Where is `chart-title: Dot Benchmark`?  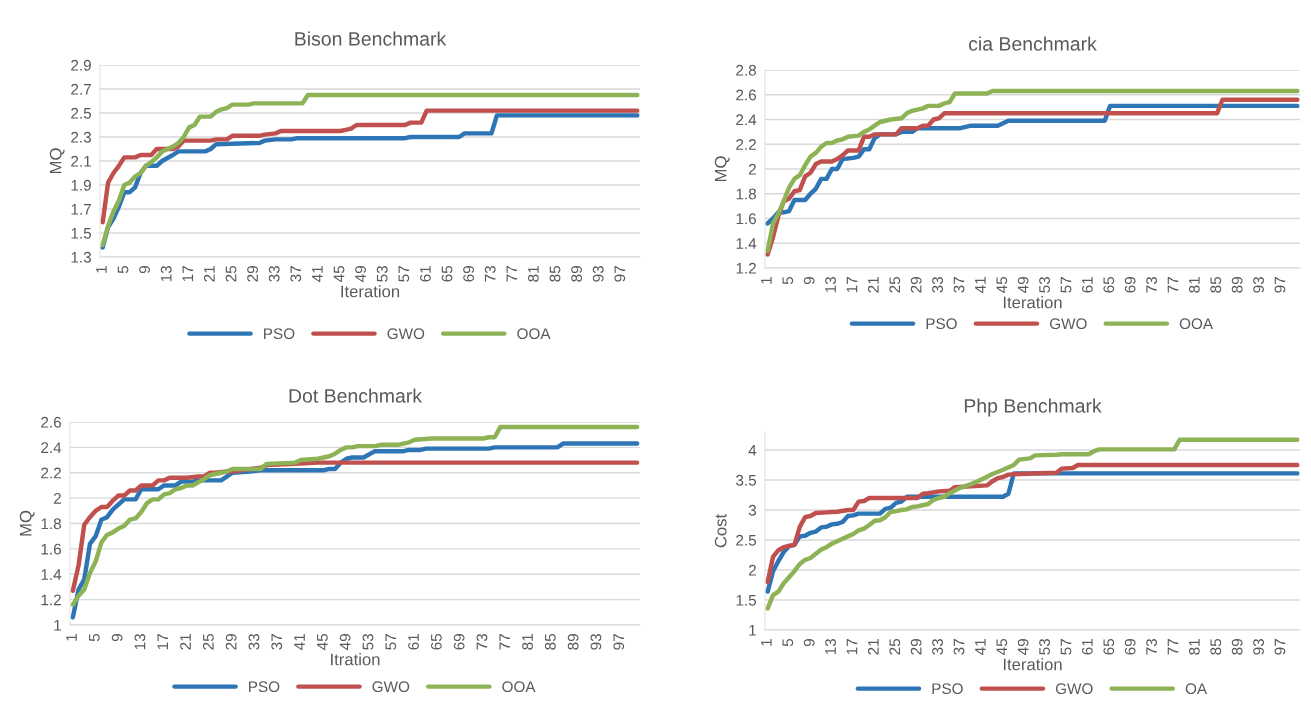
chart-title: Dot Benchmark is located at coordinates (356, 395).